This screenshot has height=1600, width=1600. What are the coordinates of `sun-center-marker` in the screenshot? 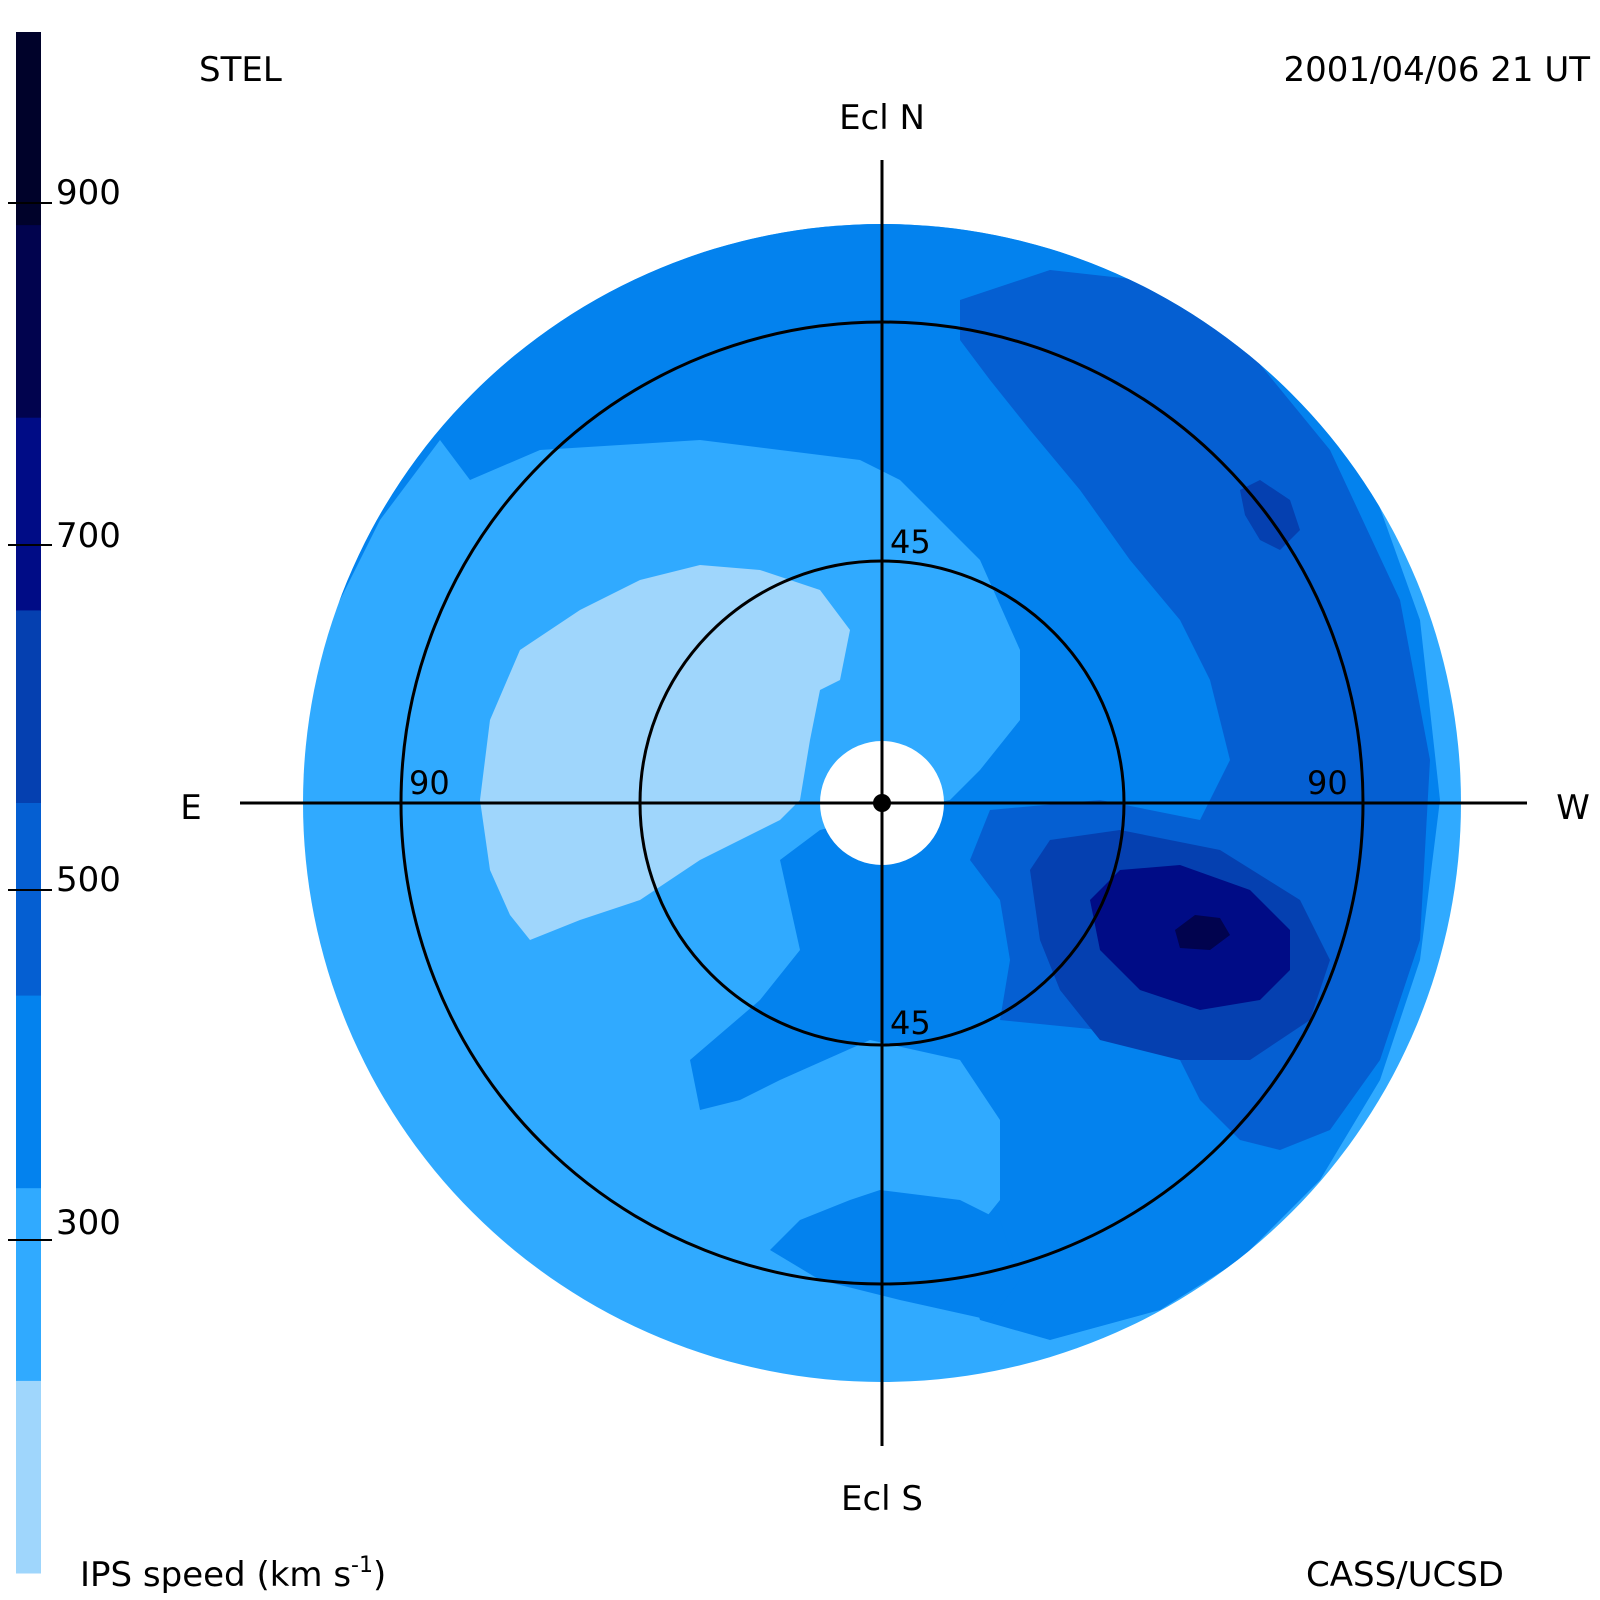 It's located at (882, 803).